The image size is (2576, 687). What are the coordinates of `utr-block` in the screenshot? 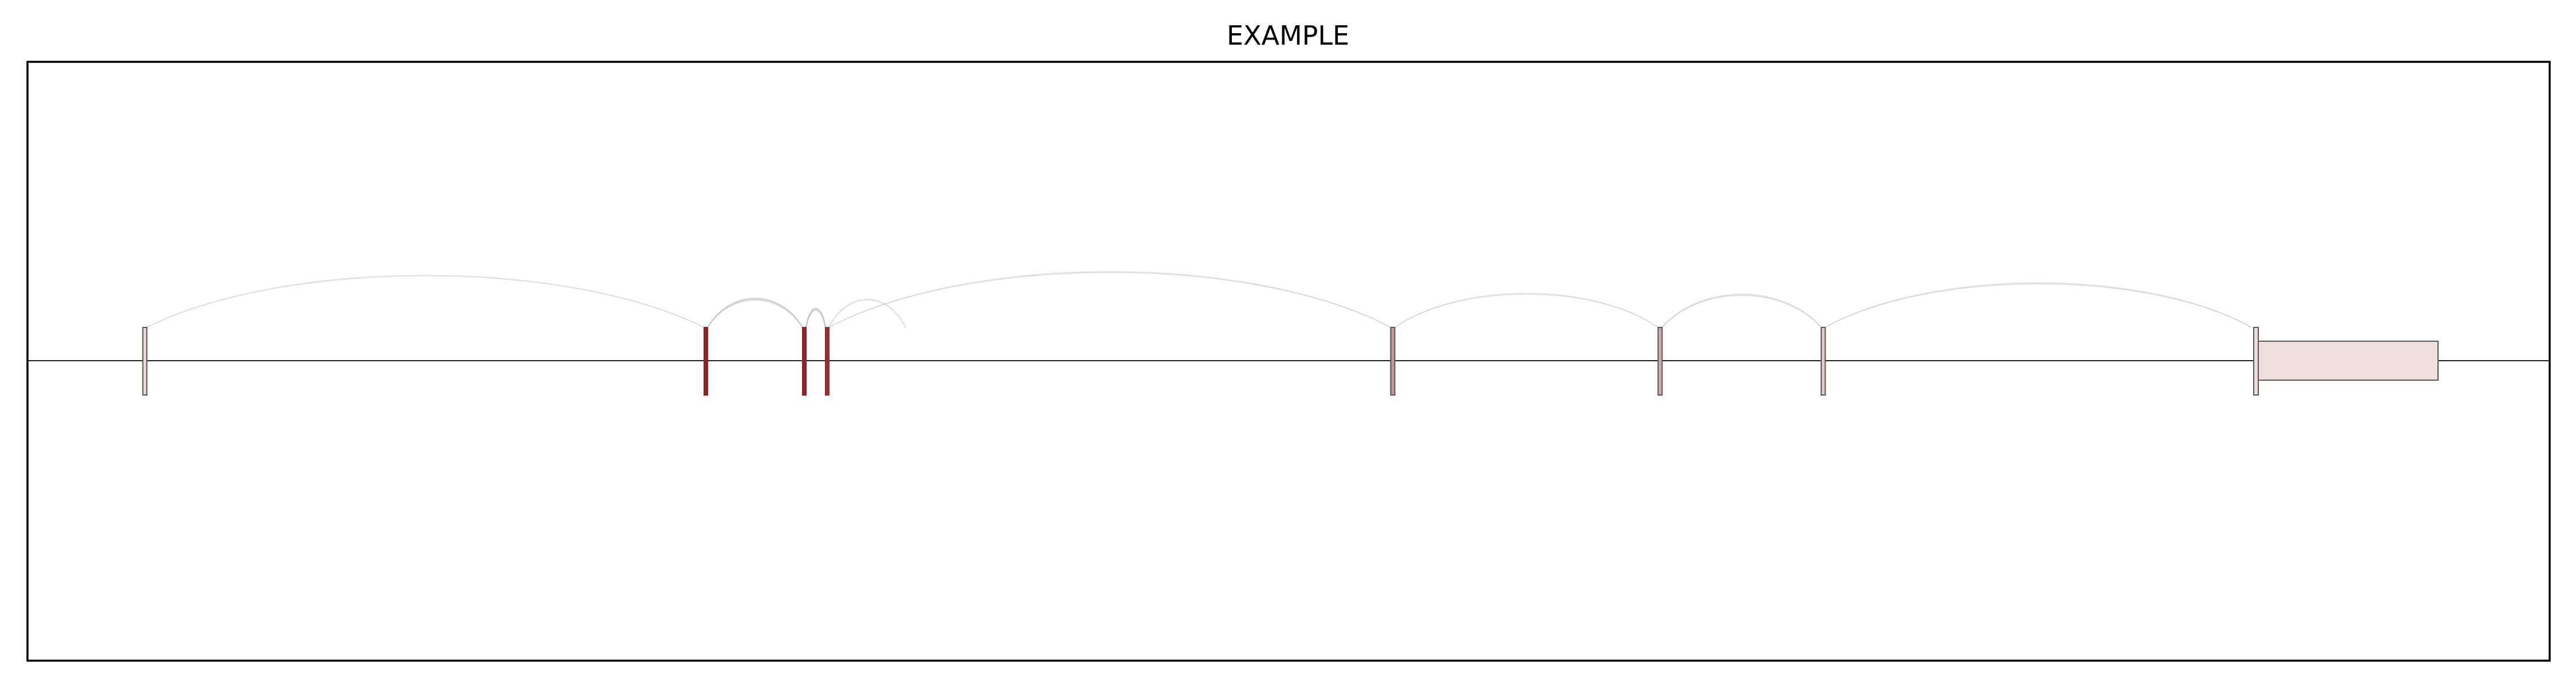 It's located at (2348, 361).